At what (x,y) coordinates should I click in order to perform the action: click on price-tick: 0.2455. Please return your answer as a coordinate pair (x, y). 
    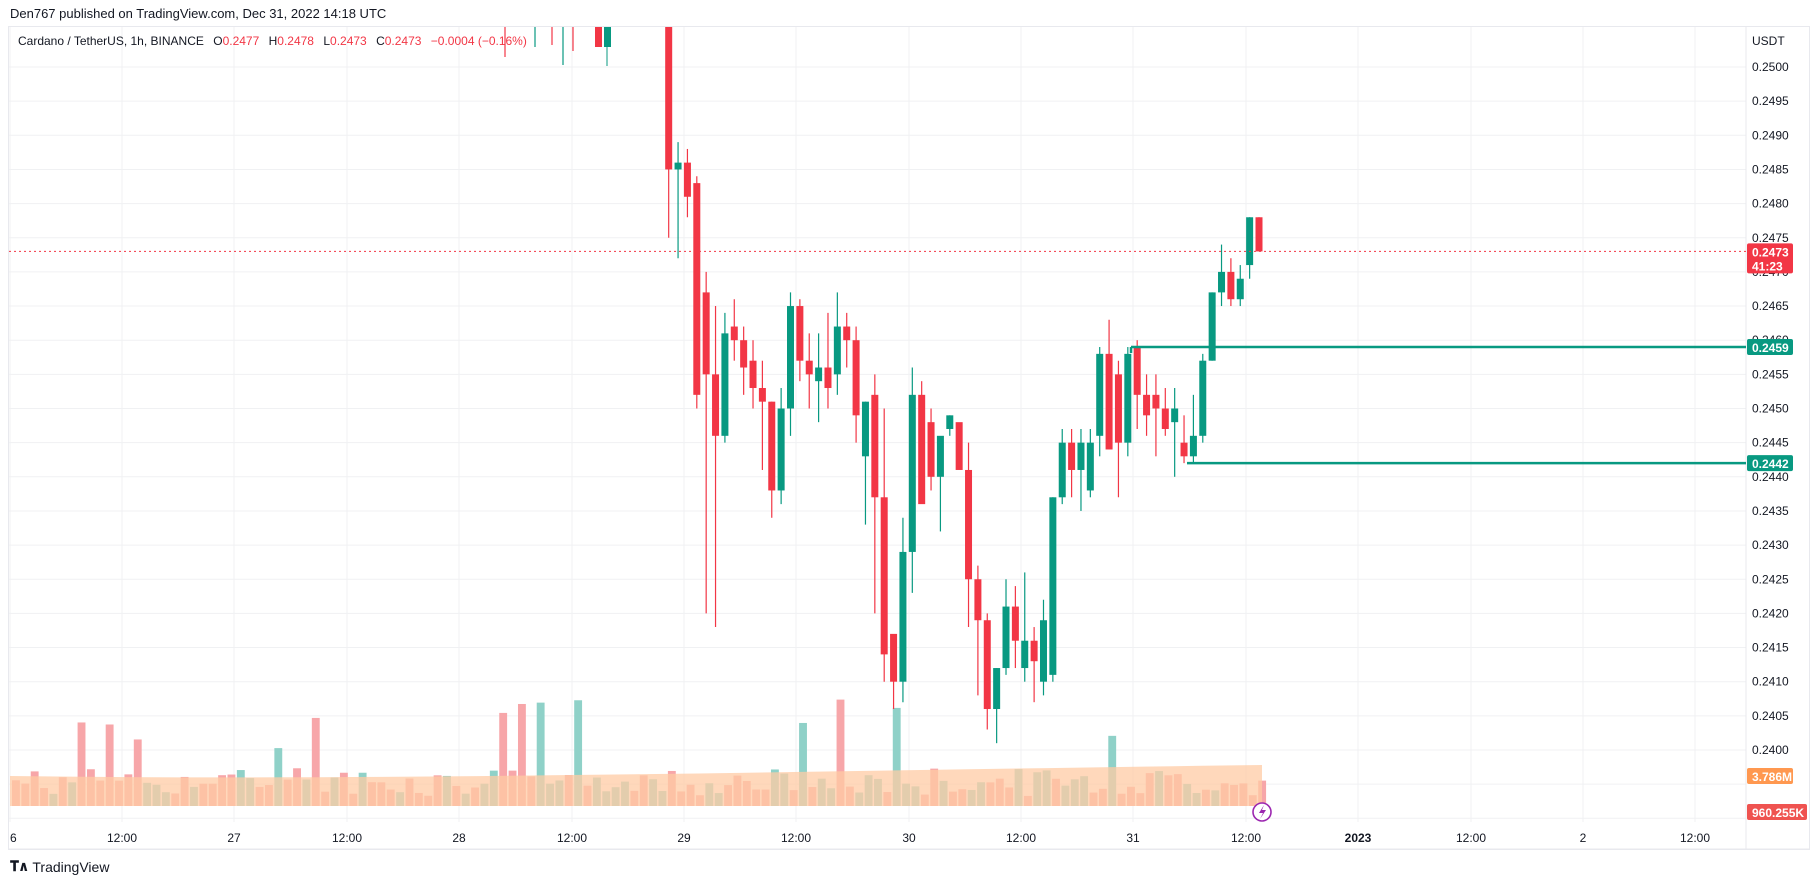
    Looking at the image, I should click on (1770, 374).